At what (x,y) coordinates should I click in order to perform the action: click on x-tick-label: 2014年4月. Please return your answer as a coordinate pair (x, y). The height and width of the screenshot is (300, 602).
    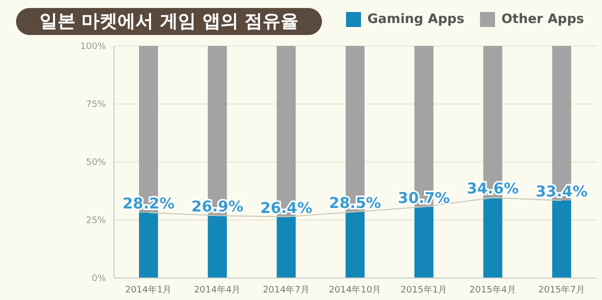
    Looking at the image, I should click on (217, 290).